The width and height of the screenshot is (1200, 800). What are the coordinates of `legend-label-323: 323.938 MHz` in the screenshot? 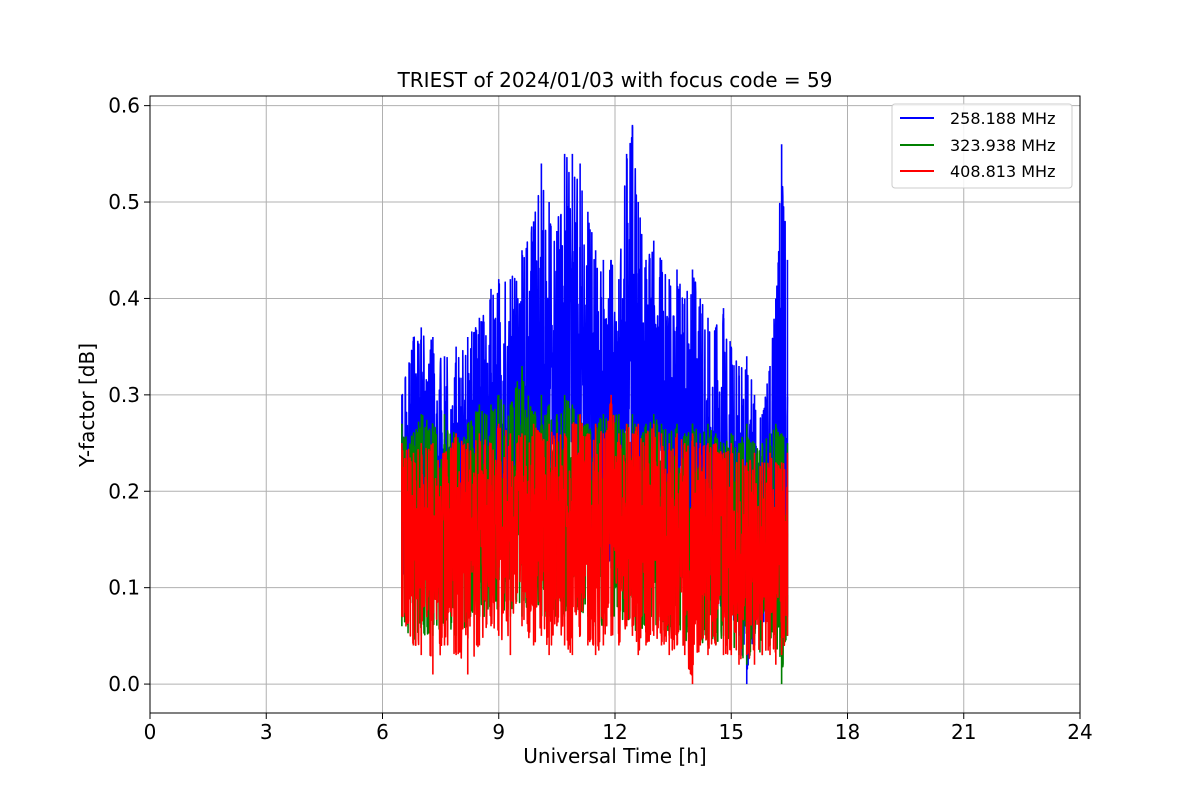 It's located at (1002, 145).